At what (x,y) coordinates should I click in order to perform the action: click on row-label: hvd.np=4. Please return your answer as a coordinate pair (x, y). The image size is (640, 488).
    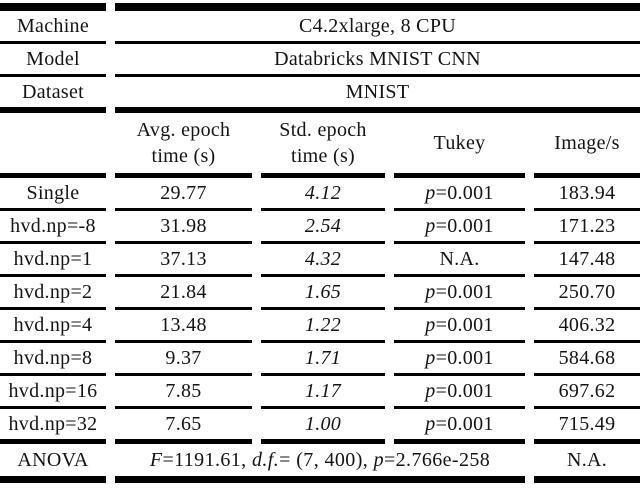
    Looking at the image, I should click on (53, 326).